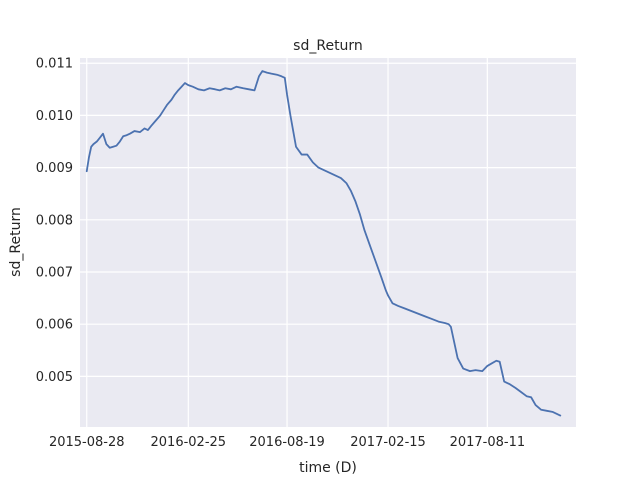 This screenshot has height=480, width=640. What do you see at coordinates (54, 64) in the screenshot?
I see `y-tick-label: 0.011` at bounding box center [54, 64].